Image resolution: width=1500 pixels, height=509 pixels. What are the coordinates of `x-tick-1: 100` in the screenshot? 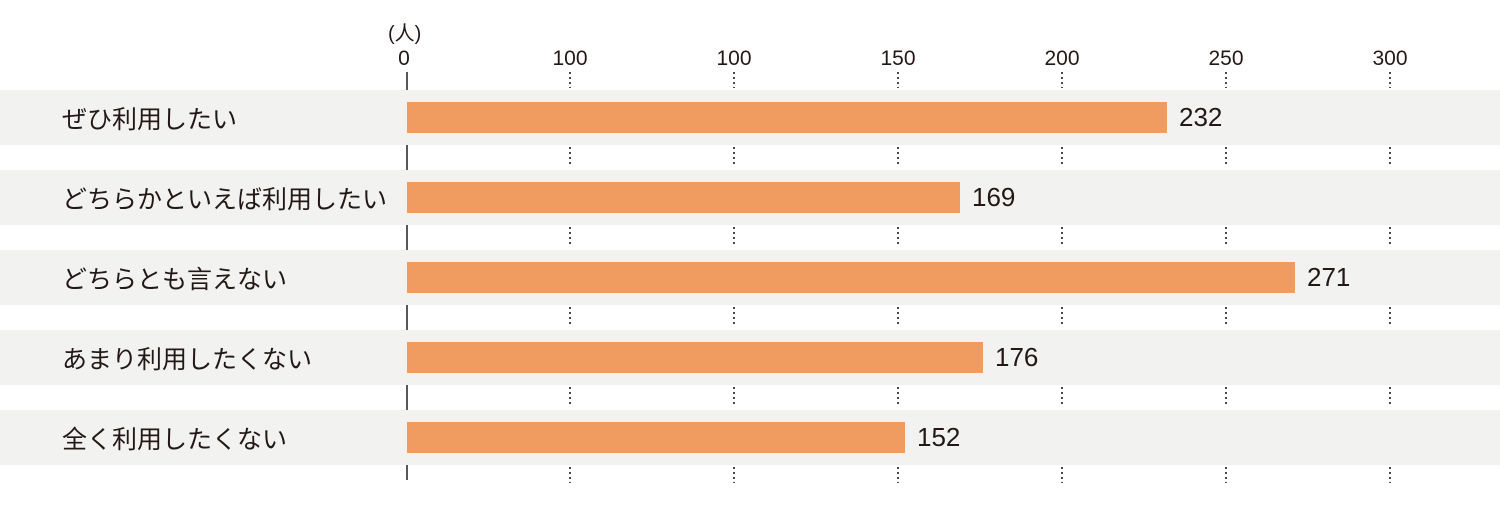 It's located at (570, 58).